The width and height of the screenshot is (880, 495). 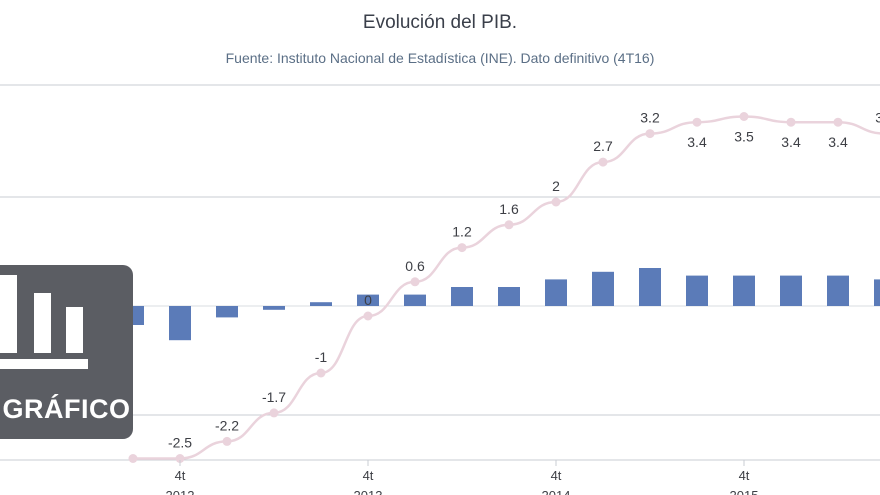 I want to click on chart-badge, so click(x=66, y=352).